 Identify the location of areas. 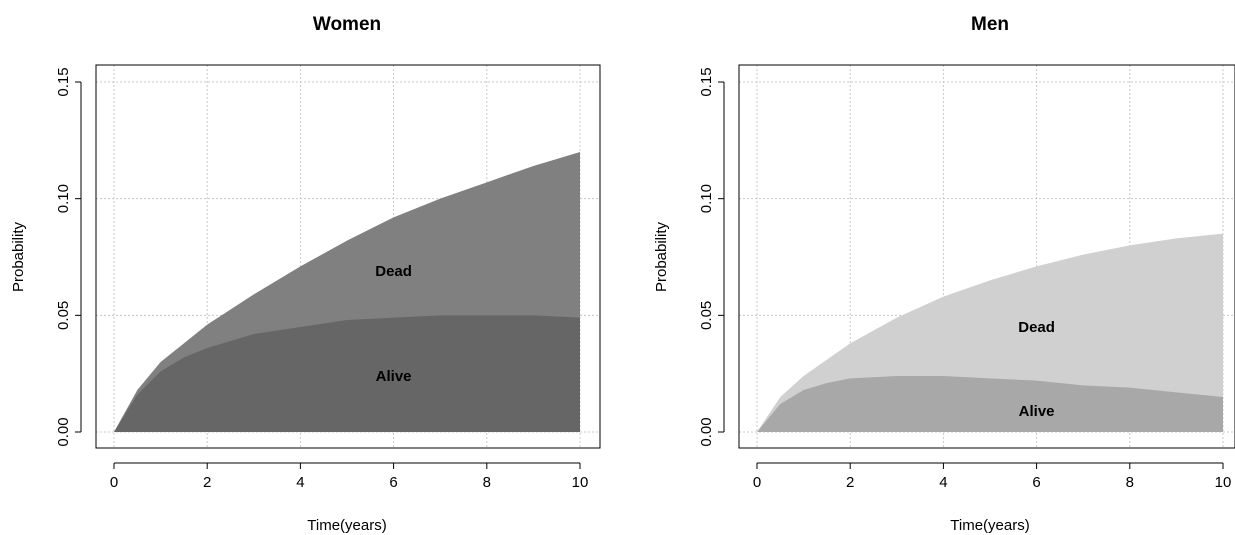
(990, 332).